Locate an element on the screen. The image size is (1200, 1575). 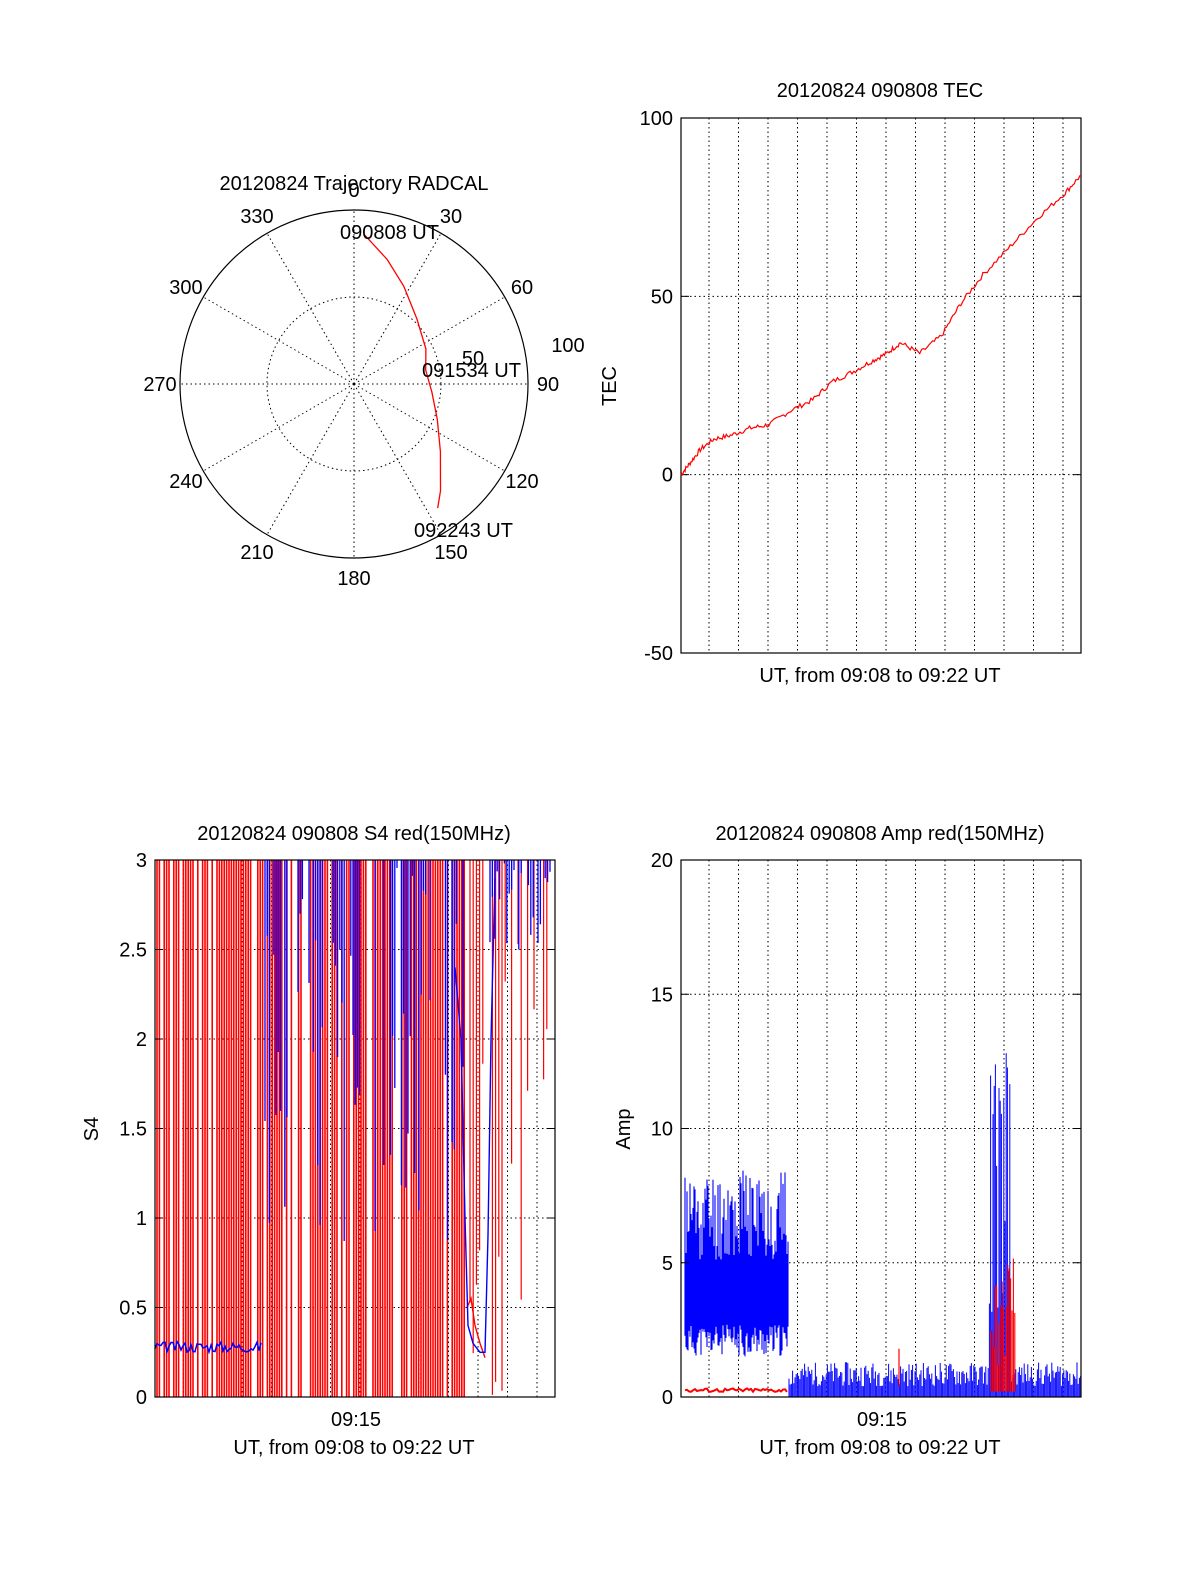
polar-angle-label: 0 is located at coordinates (353, 191).